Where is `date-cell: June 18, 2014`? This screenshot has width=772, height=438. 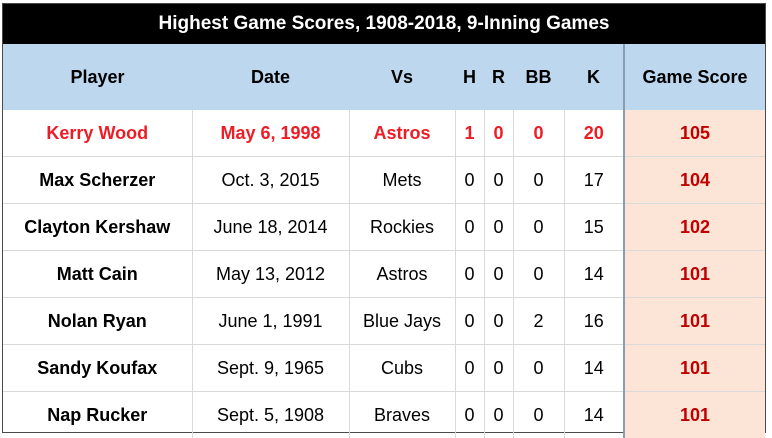 date-cell: June 18, 2014 is located at coordinates (270, 227).